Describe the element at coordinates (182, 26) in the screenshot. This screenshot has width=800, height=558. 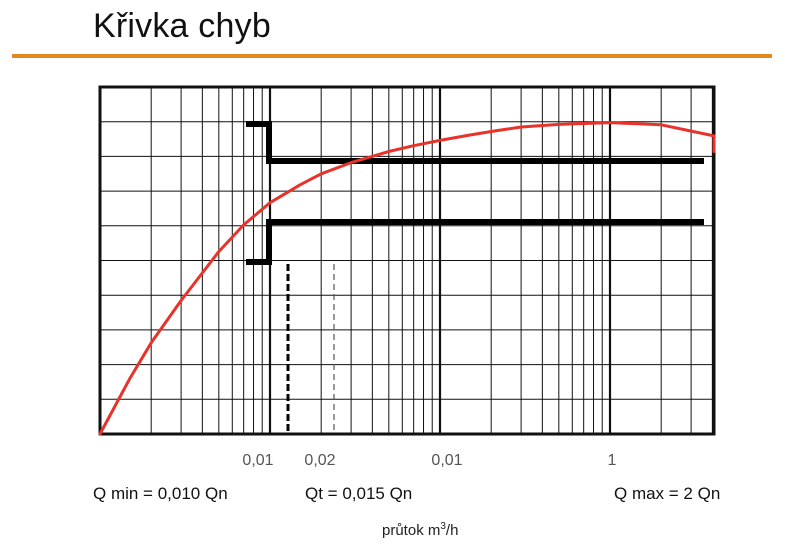
I see `chart-title: Křivka chyb` at that location.